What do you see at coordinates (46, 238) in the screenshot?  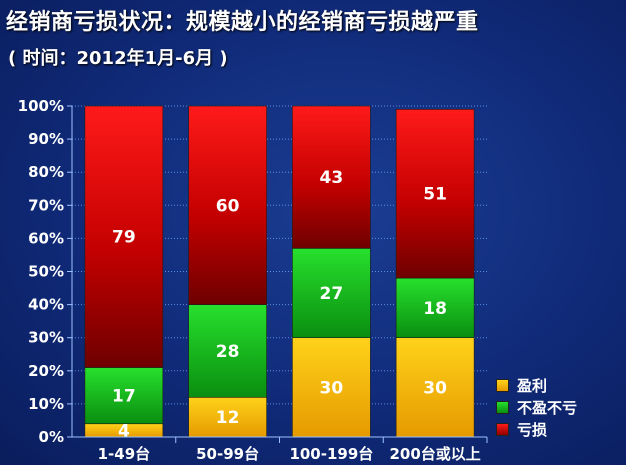 I see `y-tick-label: 60%` at bounding box center [46, 238].